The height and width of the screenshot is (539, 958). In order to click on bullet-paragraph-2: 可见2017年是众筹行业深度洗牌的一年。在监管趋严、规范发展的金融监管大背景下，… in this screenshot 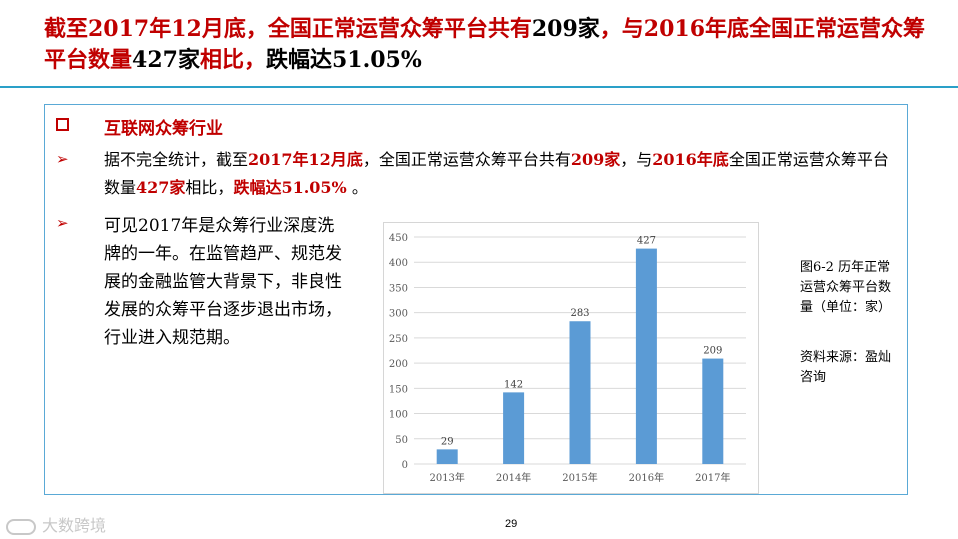, I will do `click(223, 282)`.